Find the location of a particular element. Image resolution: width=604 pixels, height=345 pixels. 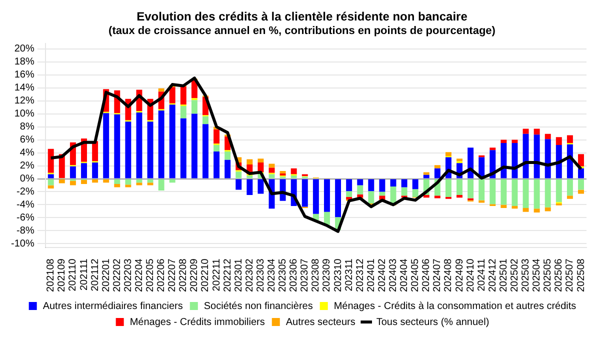

x-tick-label: 202402 is located at coordinates (382, 275).